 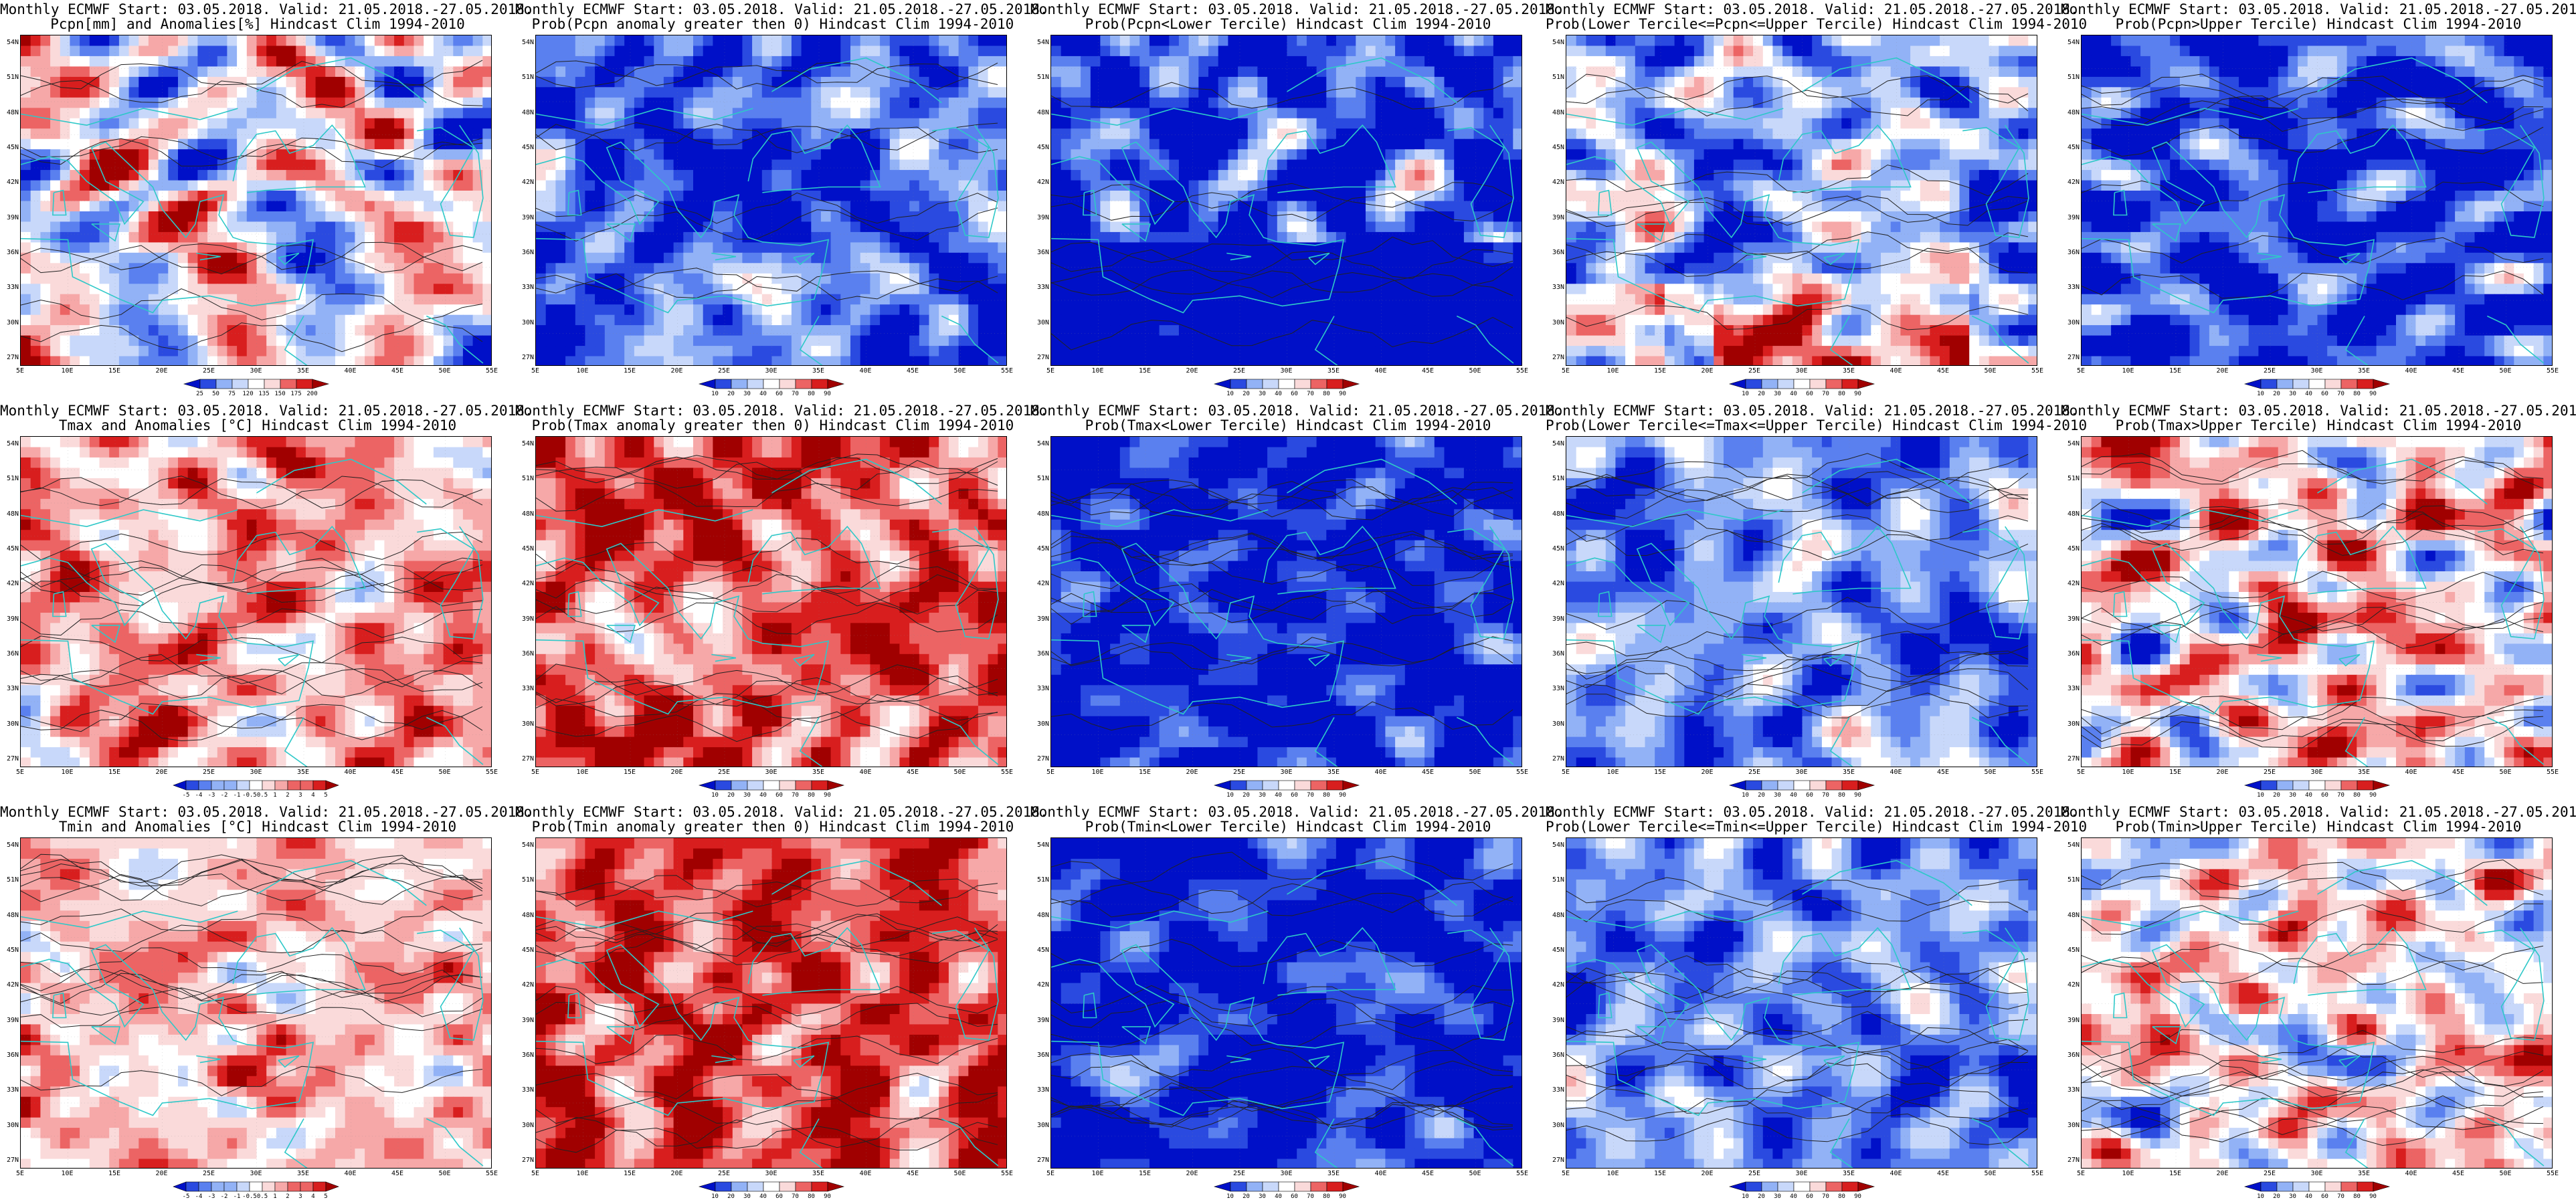 I want to click on colorbar-tick-label: 70, so click(x=2341, y=394).